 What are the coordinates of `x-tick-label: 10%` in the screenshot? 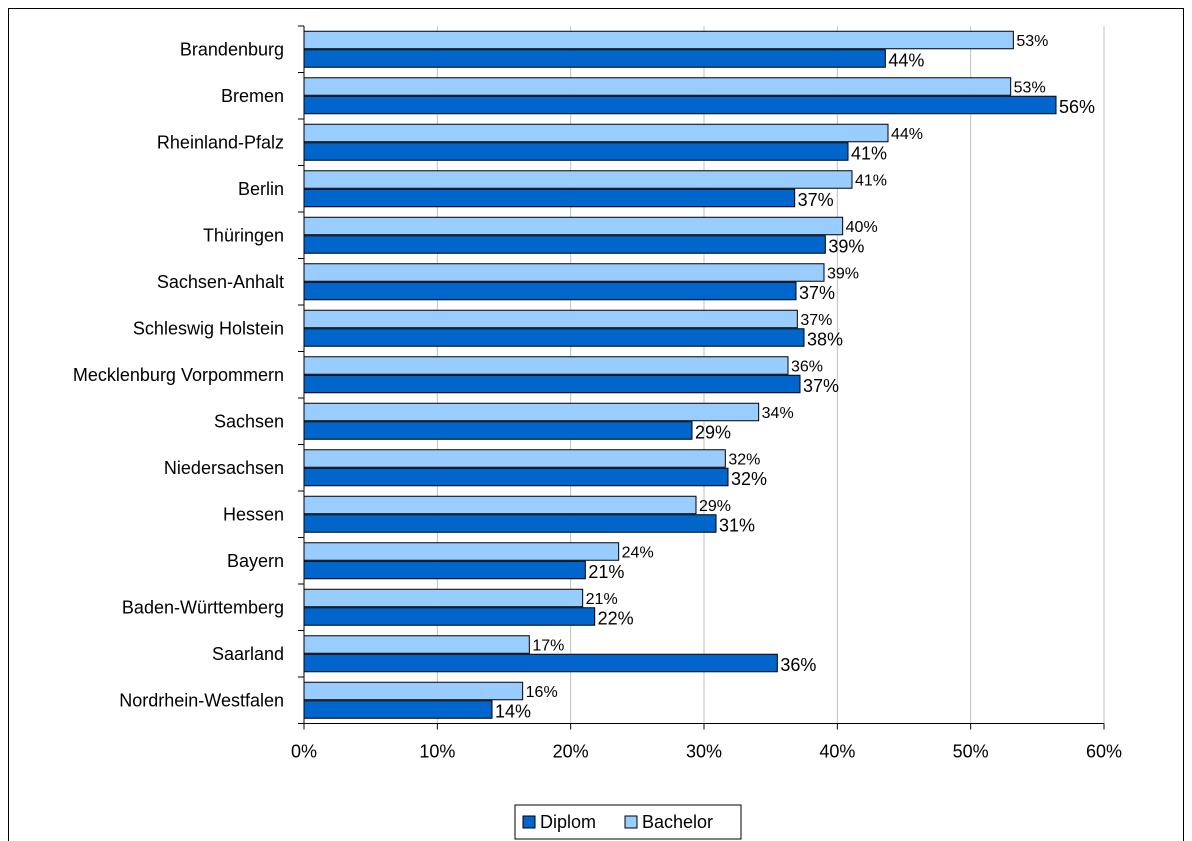 It's located at (437, 752).